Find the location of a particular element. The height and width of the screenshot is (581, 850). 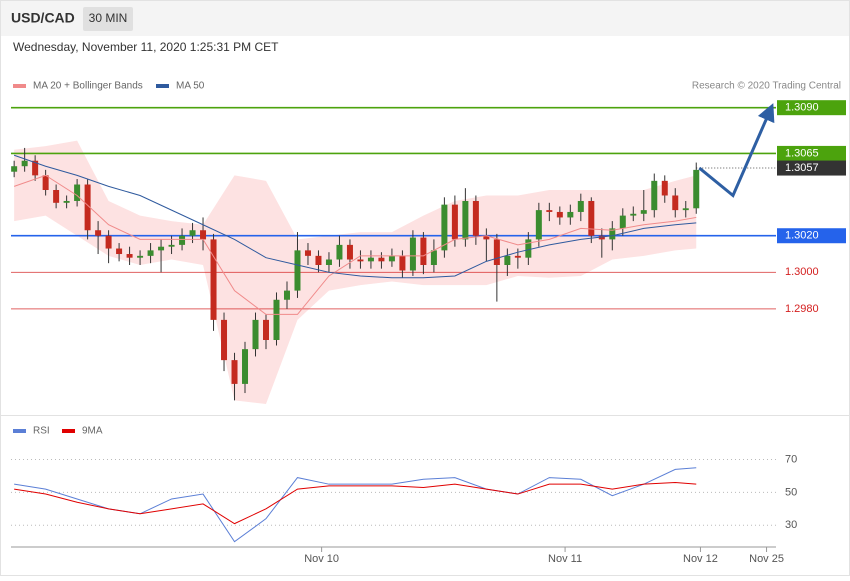

legend-label: RSI is located at coordinates (41, 431).